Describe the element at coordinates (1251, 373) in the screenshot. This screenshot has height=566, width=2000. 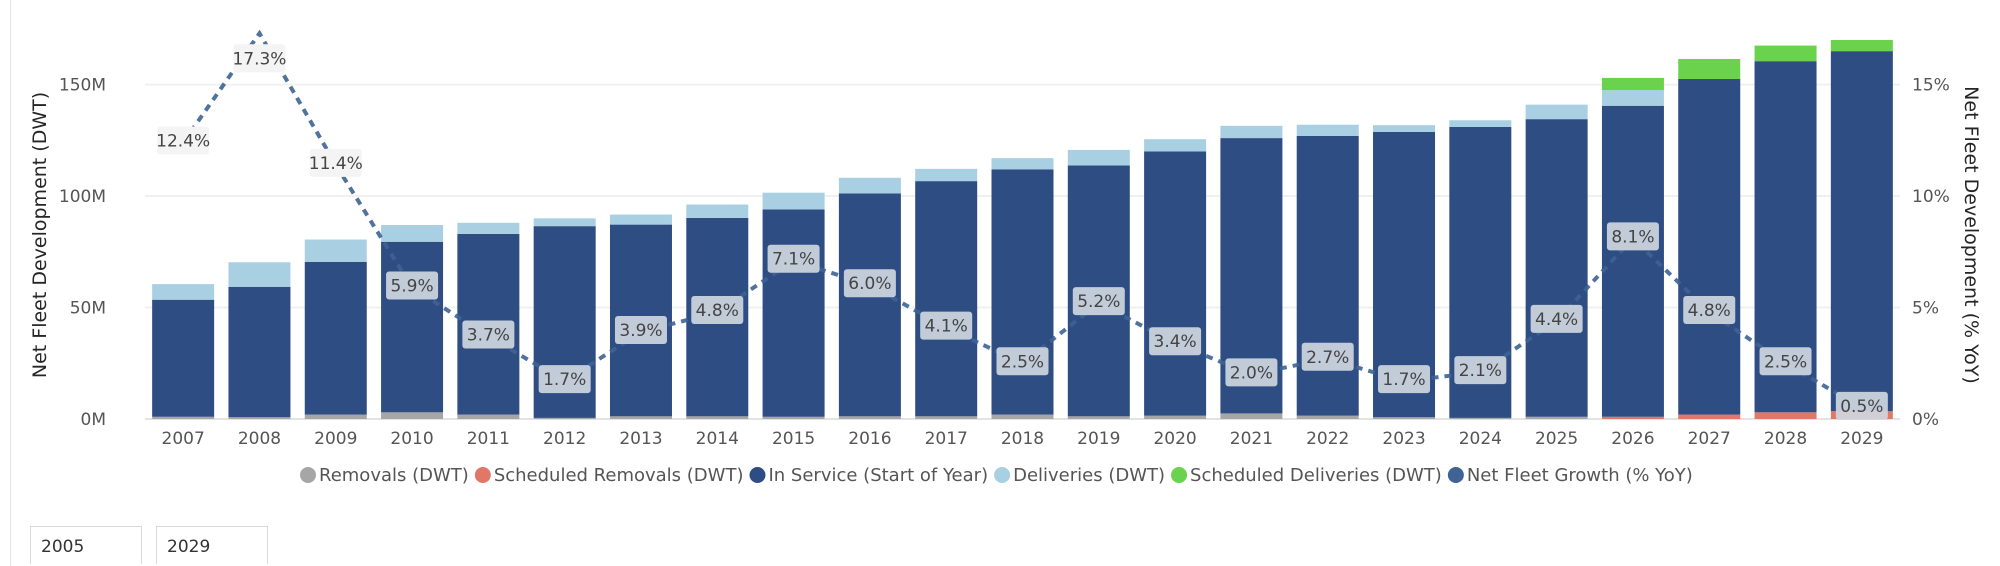
I see `data-label: 2.0%` at that location.